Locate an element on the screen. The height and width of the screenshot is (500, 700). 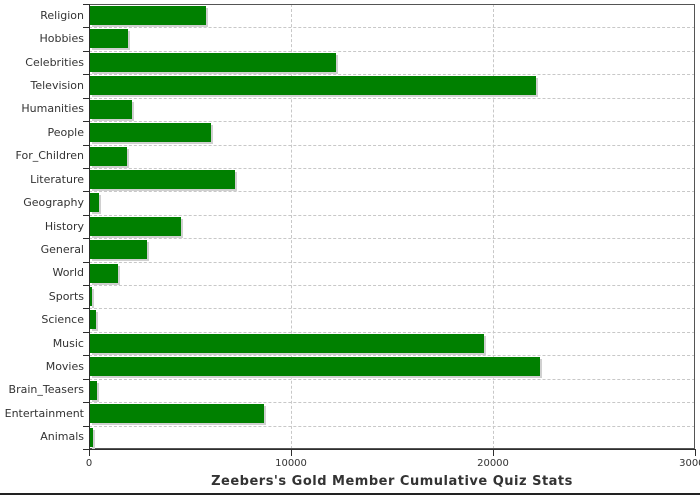
bar-science is located at coordinates (93, 320).